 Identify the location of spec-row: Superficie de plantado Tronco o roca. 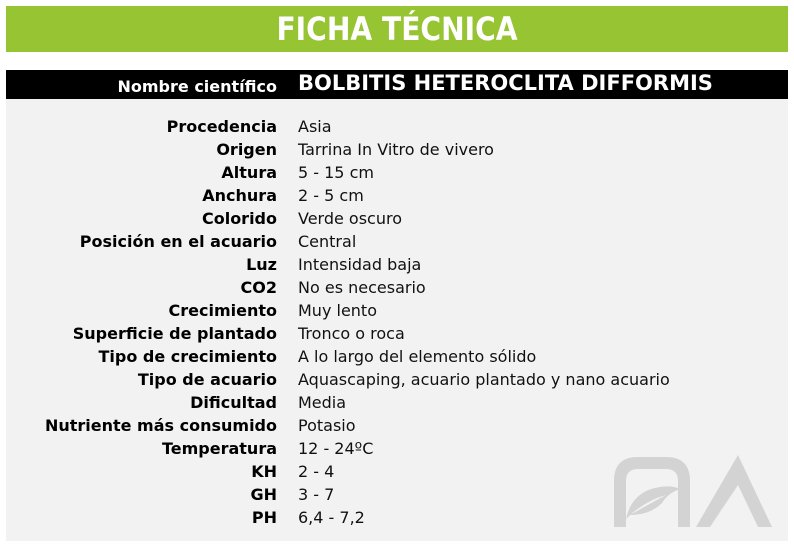
(397, 333).